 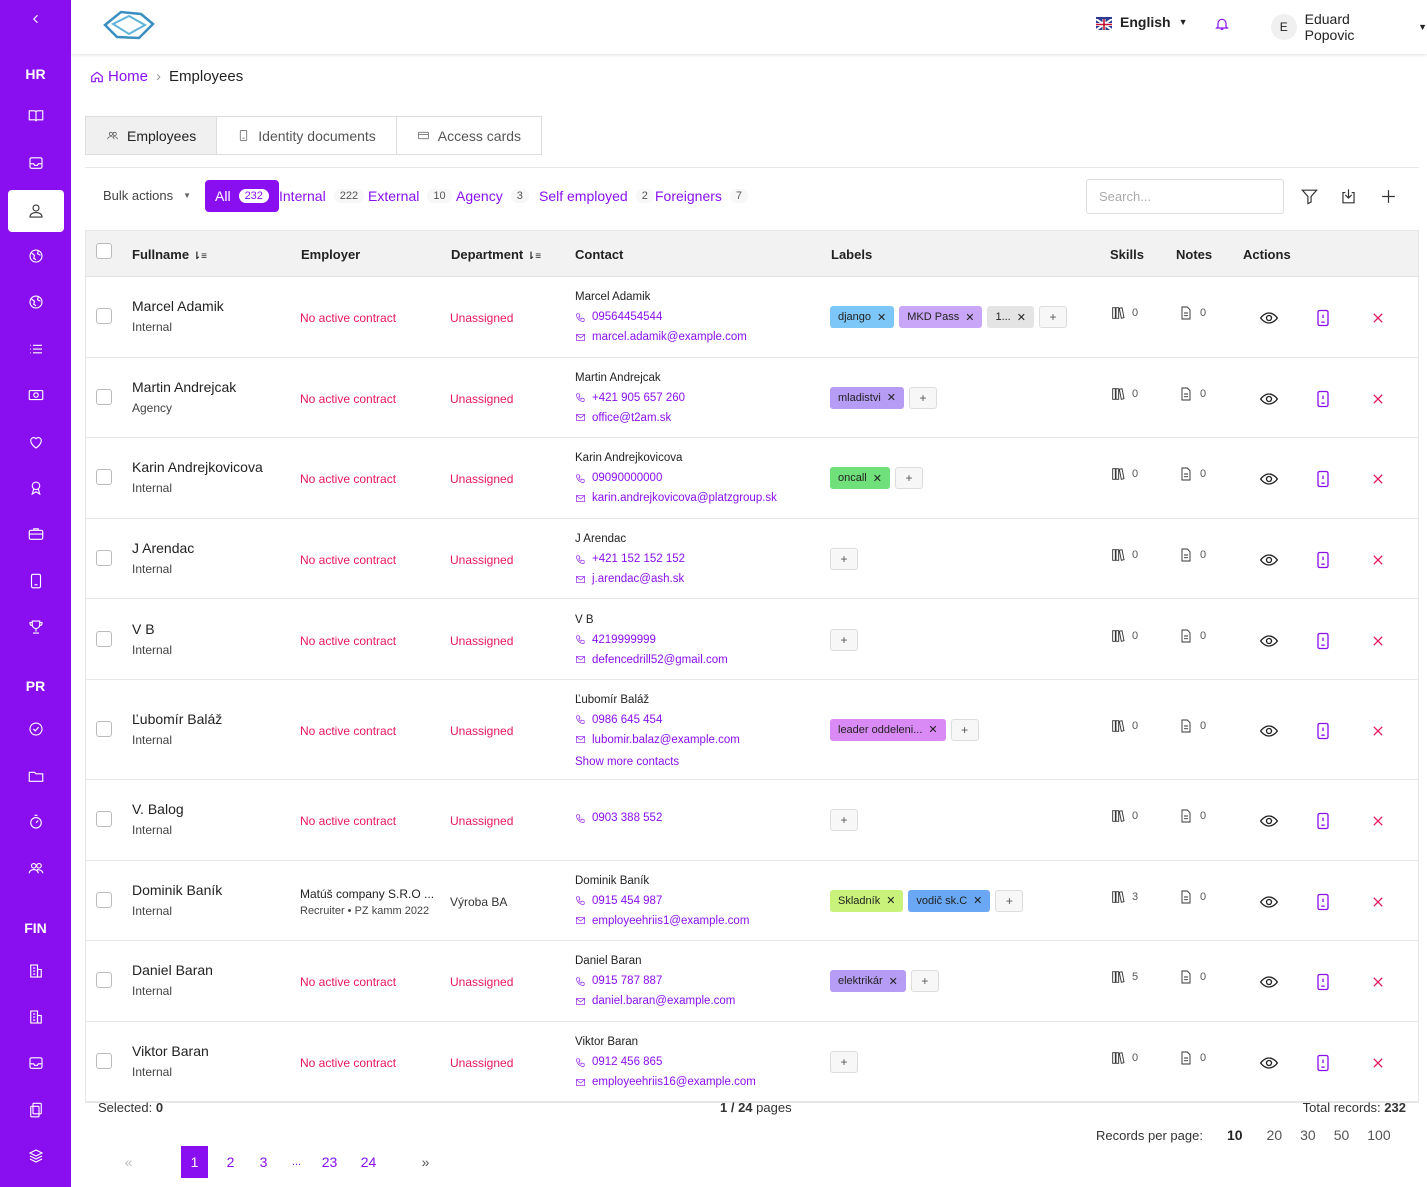 What do you see at coordinates (230, 1162) in the screenshot?
I see `page-2: 2` at bounding box center [230, 1162].